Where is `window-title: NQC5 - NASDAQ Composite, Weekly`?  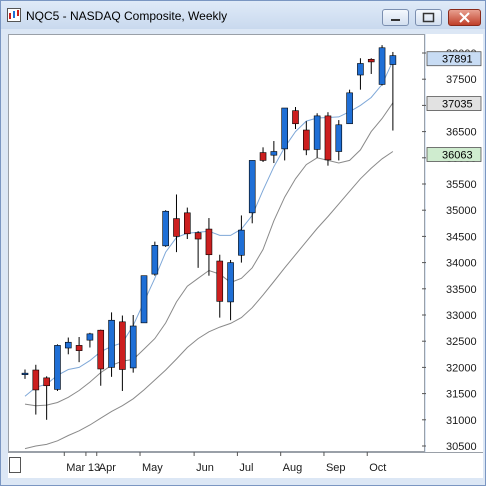
window-title: NQC5 - NASDAQ Composite, Weekly is located at coordinates (127, 16).